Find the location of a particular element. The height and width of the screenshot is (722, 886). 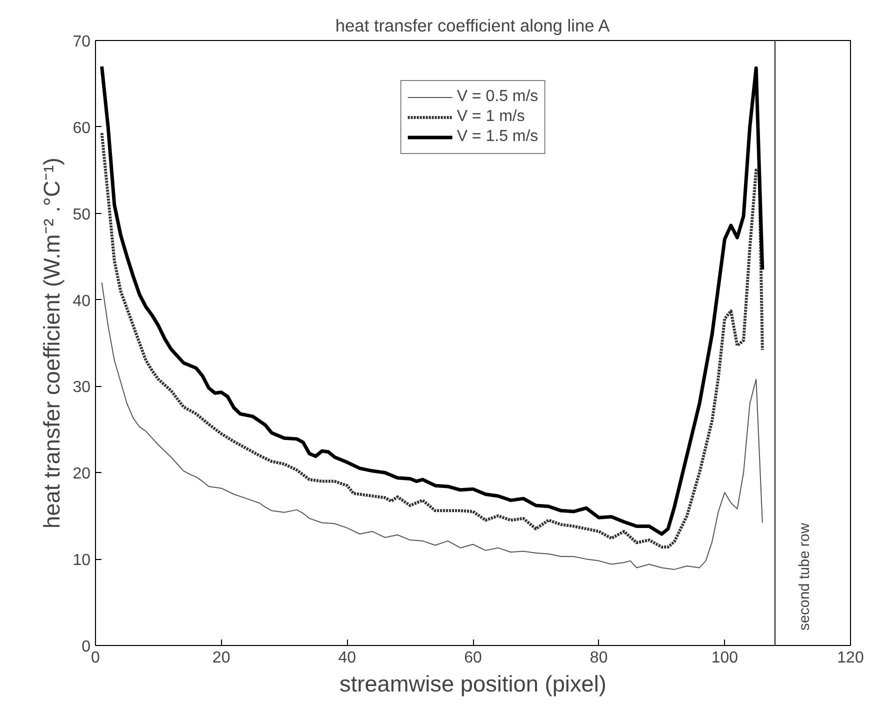

y-tick-label: 70 is located at coordinates (81, 42).